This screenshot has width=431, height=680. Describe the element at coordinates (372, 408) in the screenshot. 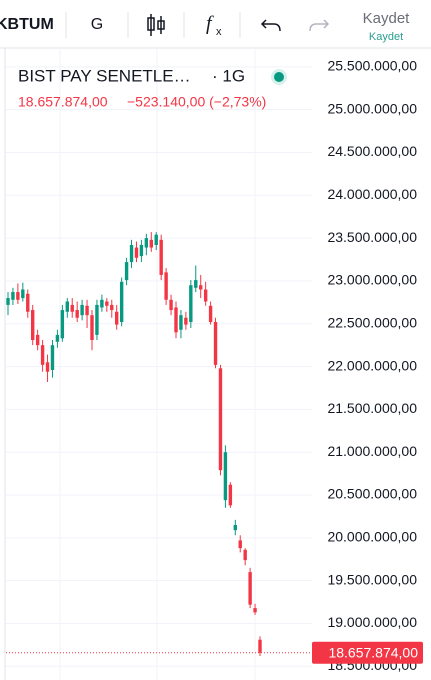

I see `y-tick-label: 21.500.000,00` at that location.